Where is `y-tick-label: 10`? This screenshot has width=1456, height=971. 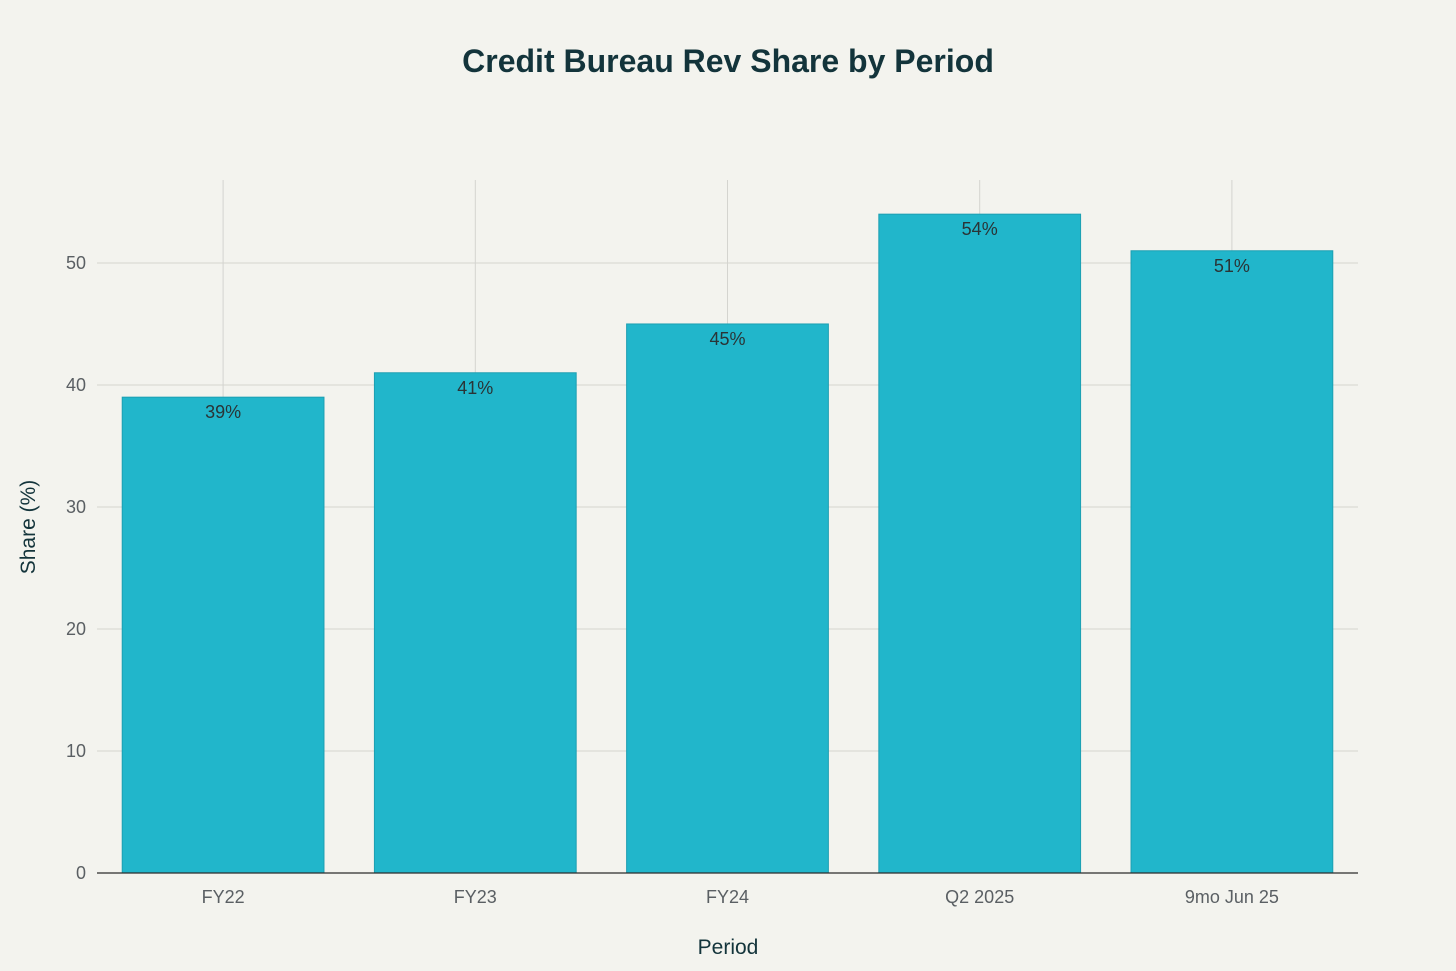 y-tick-label: 10 is located at coordinates (76, 751).